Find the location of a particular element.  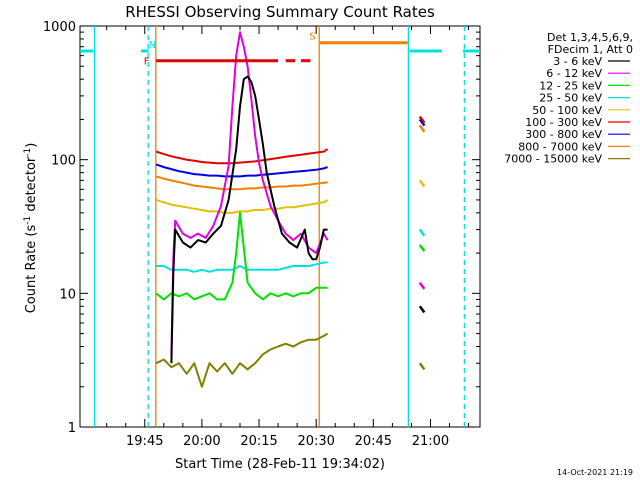

series-line-100-300-kev is located at coordinates (242, 156).